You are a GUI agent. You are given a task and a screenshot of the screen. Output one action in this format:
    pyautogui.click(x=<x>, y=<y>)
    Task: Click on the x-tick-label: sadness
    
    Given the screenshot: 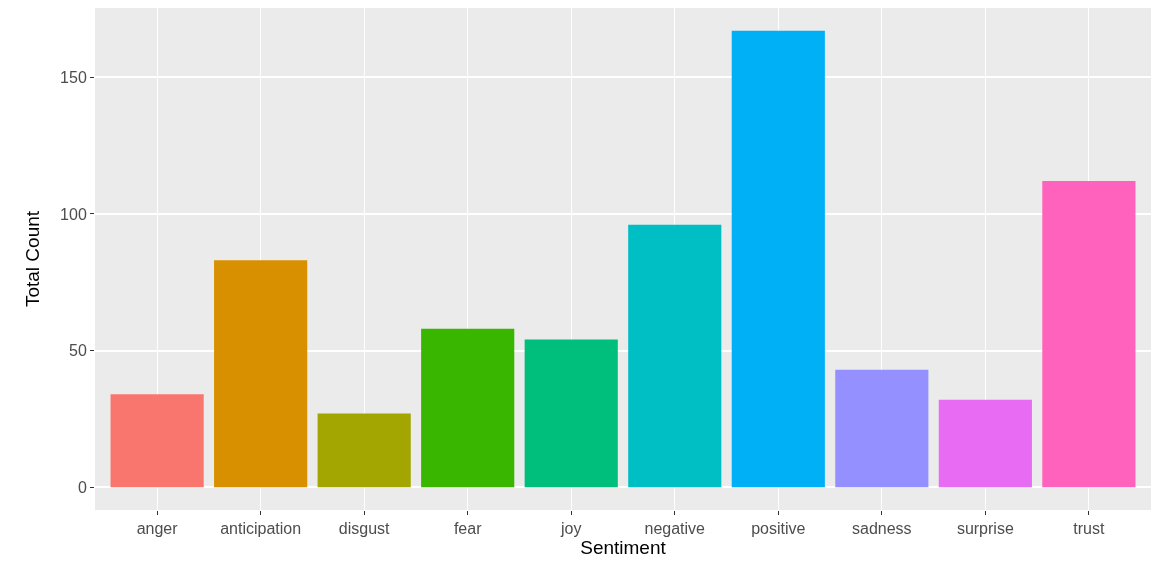 What is the action you would take?
    pyautogui.click(x=882, y=529)
    